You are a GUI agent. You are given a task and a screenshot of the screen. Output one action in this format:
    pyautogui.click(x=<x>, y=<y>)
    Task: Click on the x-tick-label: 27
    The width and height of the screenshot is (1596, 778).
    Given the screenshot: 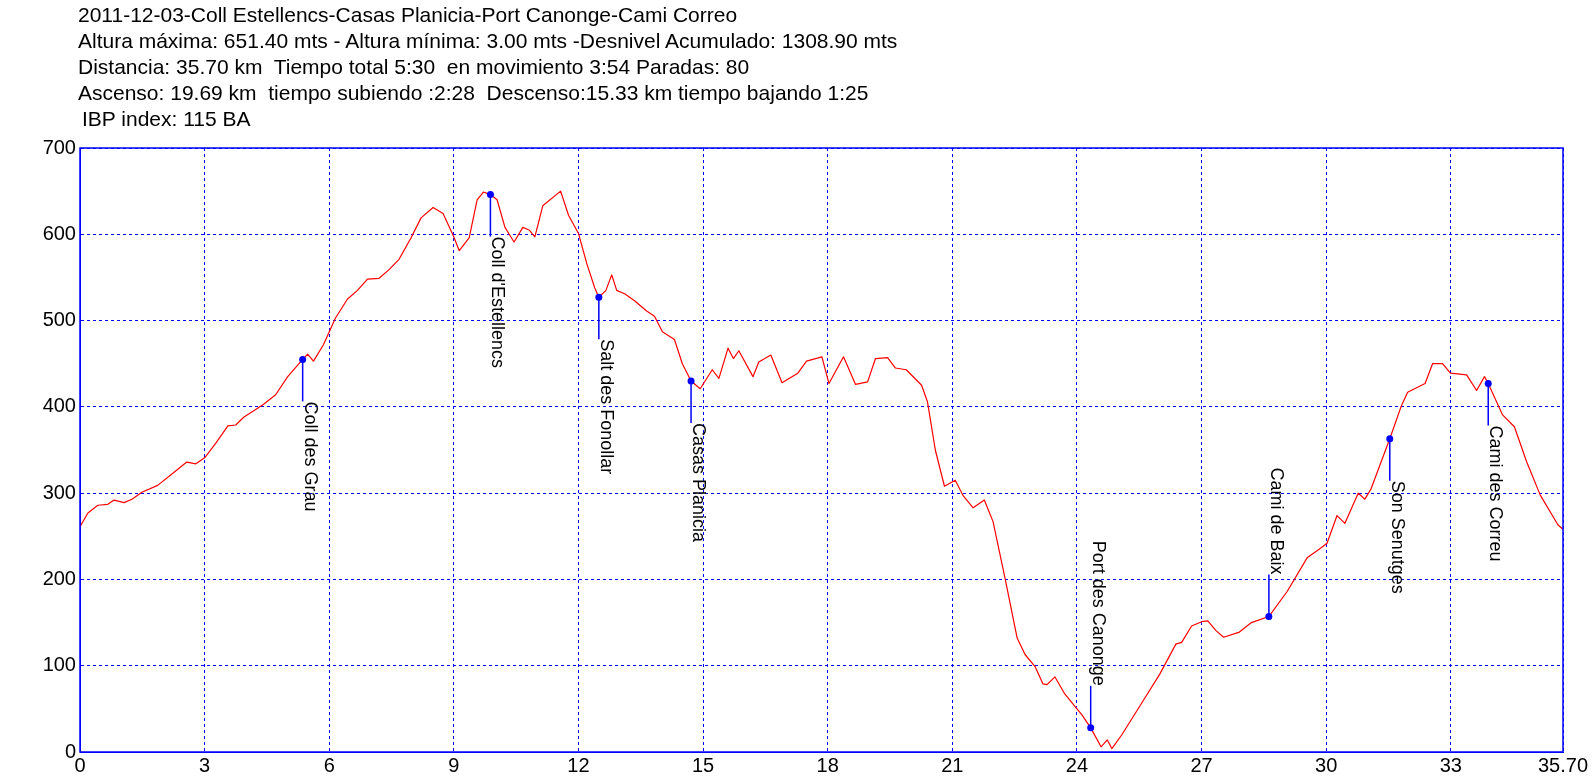 What is the action you would take?
    pyautogui.click(x=1201, y=764)
    